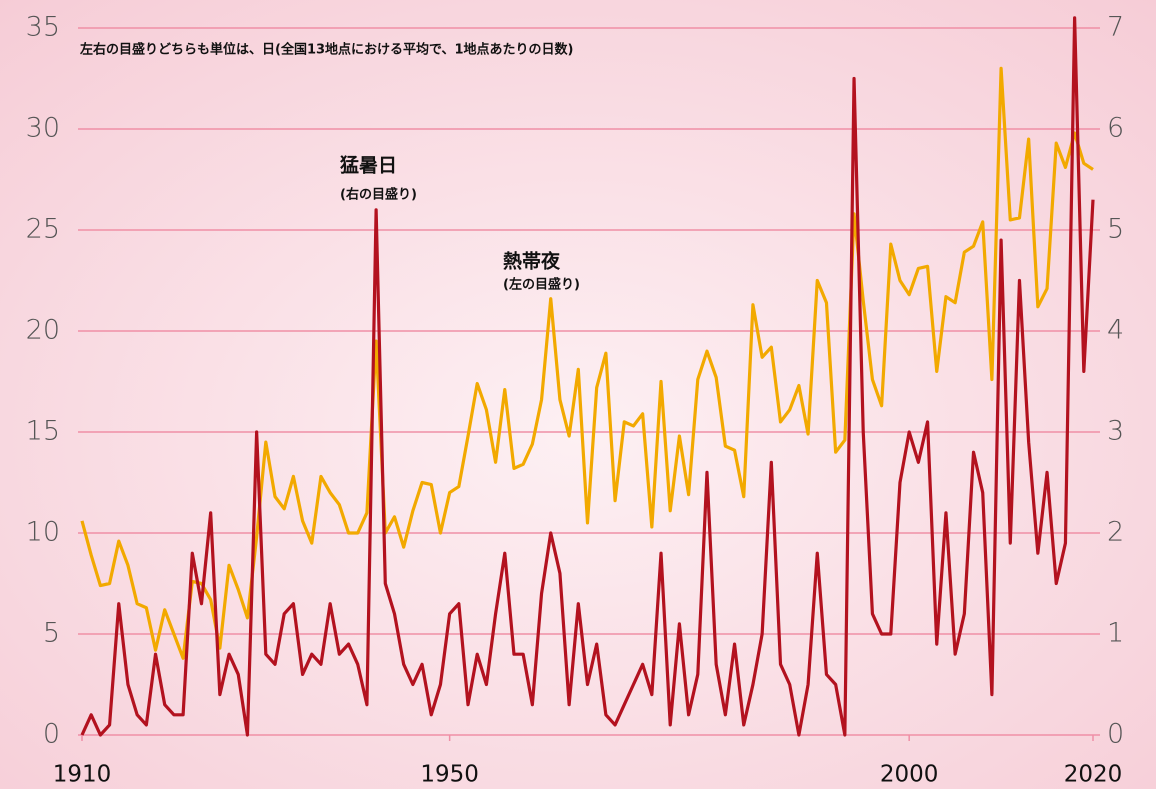 This screenshot has width=1156, height=789. I want to click on y2-tick-label: 4, so click(1115, 330).